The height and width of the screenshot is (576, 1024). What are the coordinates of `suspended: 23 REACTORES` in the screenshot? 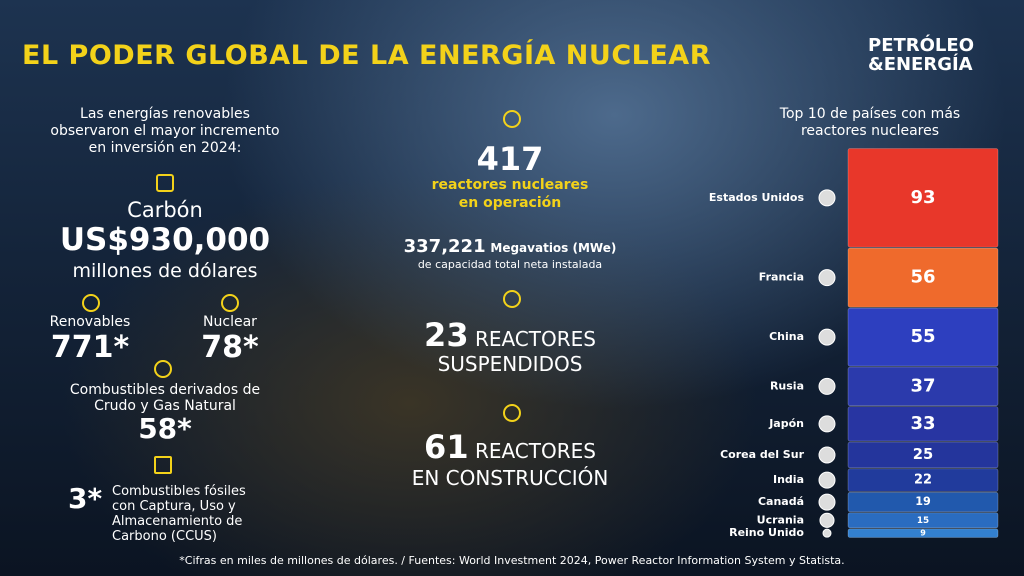 It's located at (510, 335).